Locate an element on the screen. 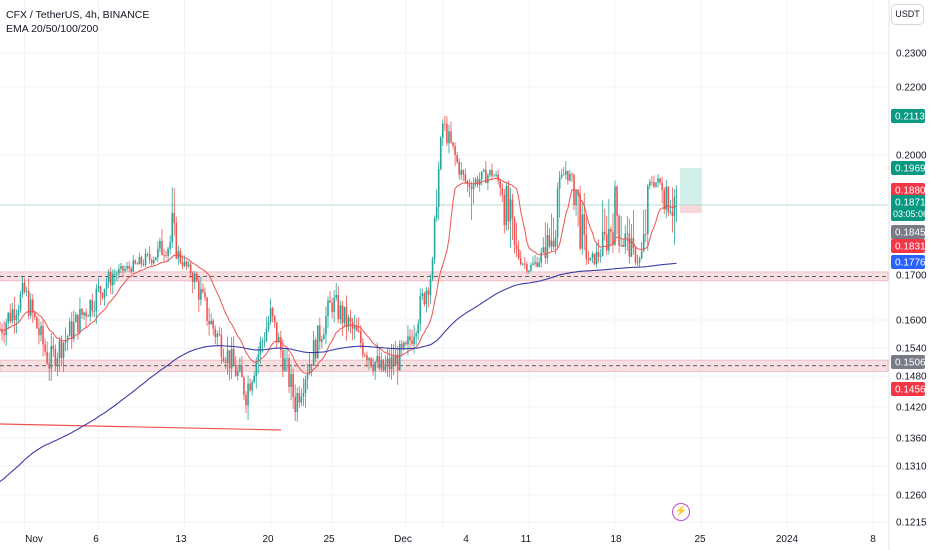  x-tick-label: 2024 is located at coordinates (787, 539).